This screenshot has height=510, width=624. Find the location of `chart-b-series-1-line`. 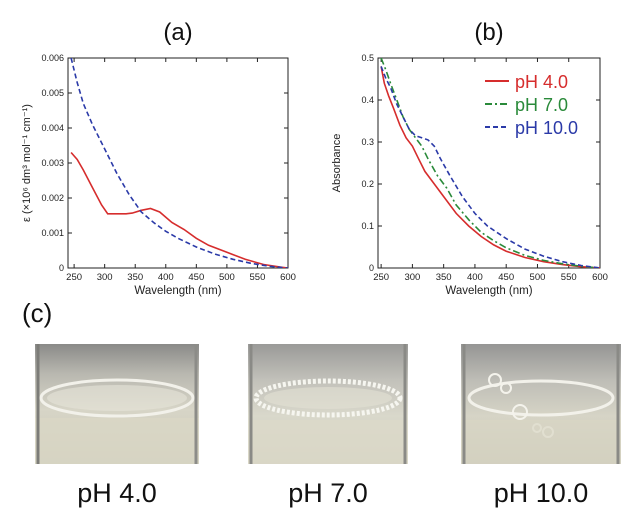

chart-b-series-1-line is located at coordinates (490, 163).